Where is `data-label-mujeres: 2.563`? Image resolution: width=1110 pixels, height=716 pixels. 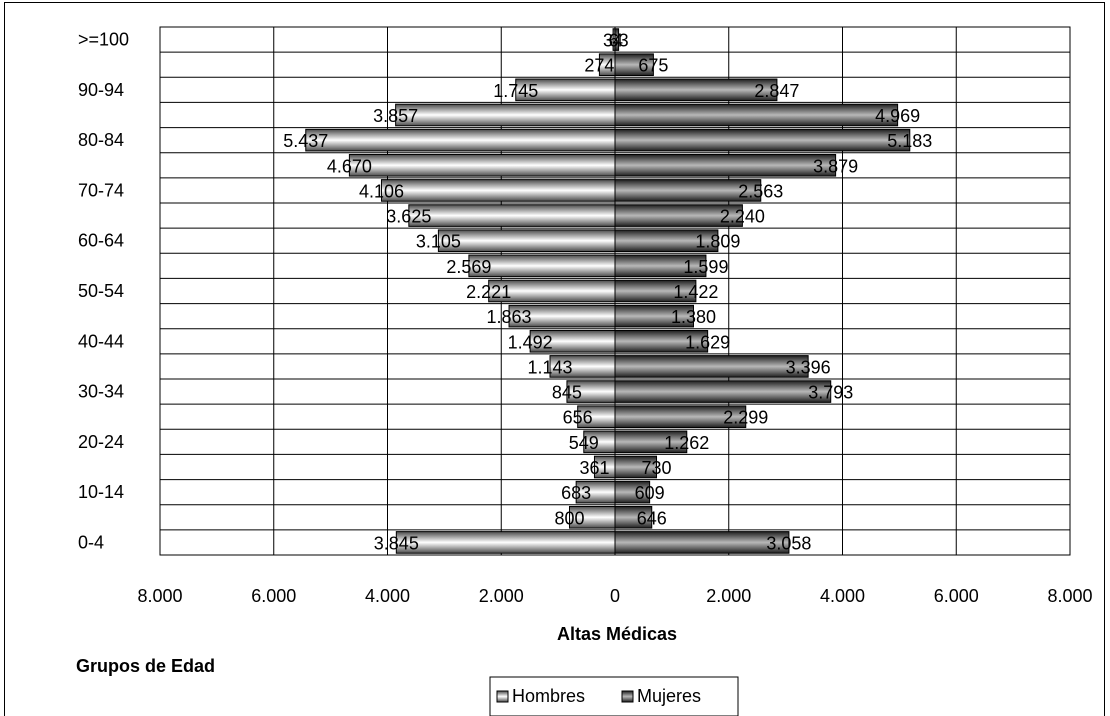 data-label-mujeres: 2.563 is located at coordinates (760, 191).